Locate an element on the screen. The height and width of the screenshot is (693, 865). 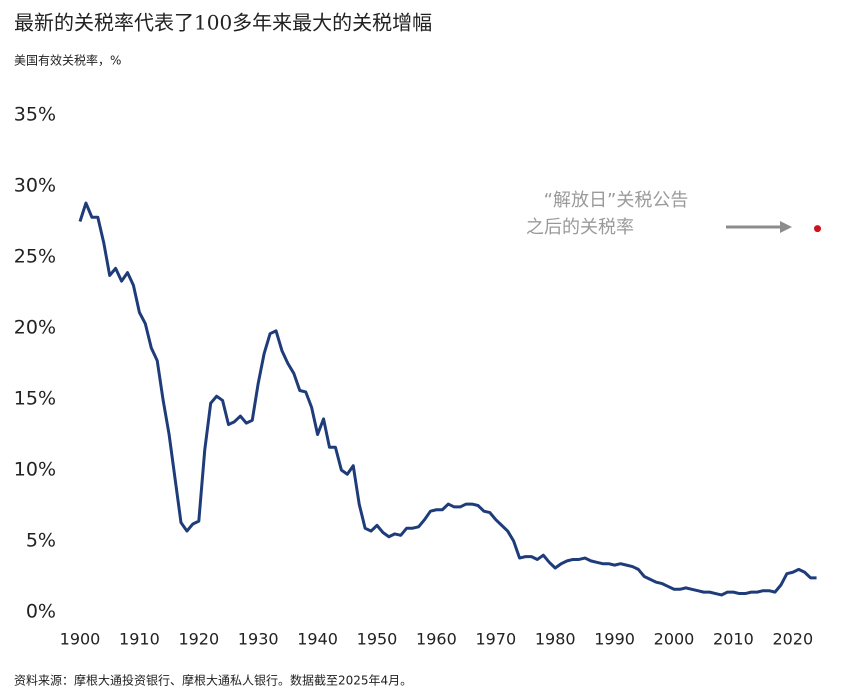
y-tick-label: 0% is located at coordinates (41, 612).